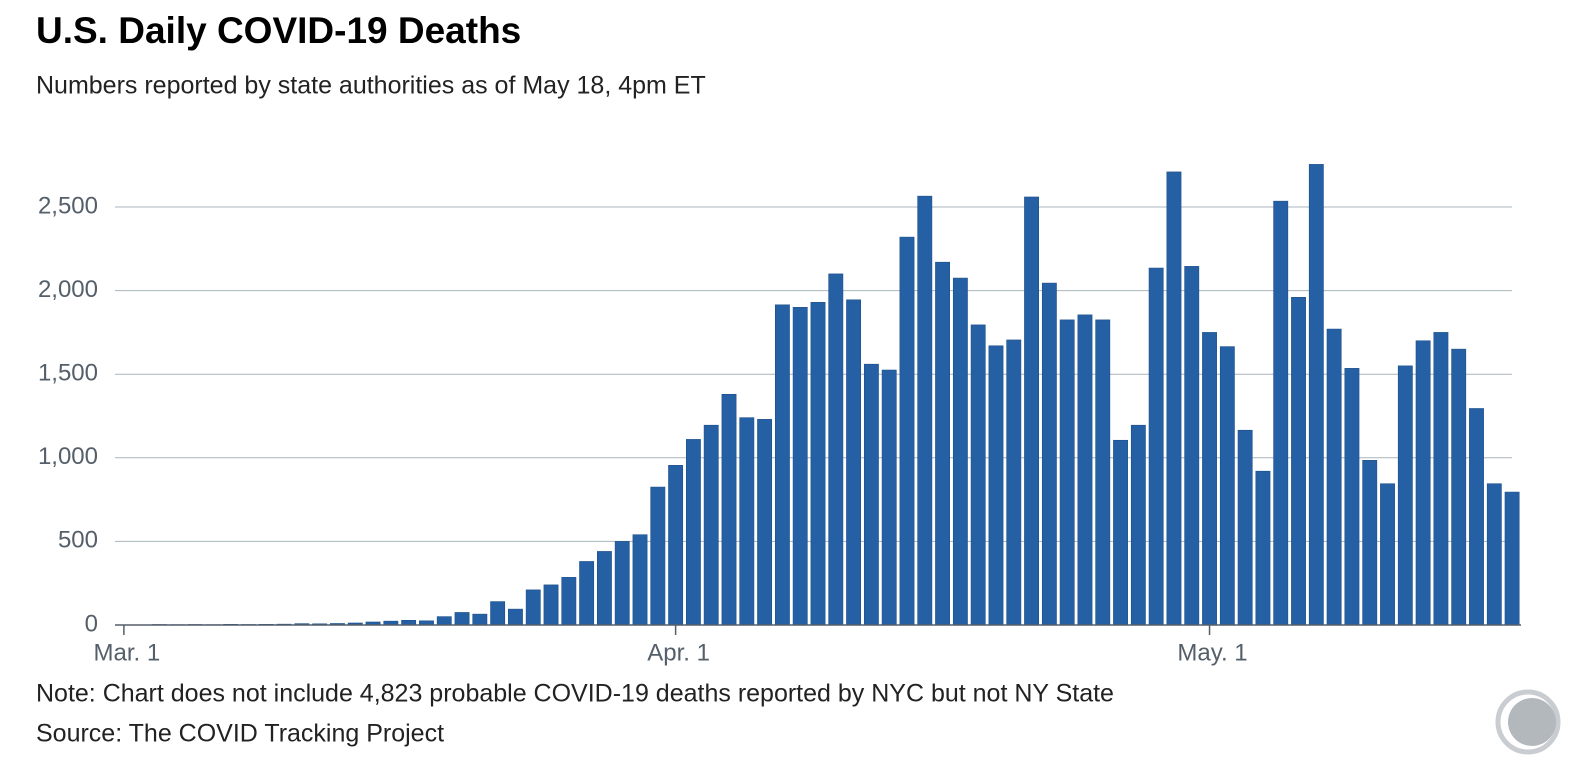 The width and height of the screenshot is (1572, 784). I want to click on y-tick-label: 1,000, so click(68, 456).